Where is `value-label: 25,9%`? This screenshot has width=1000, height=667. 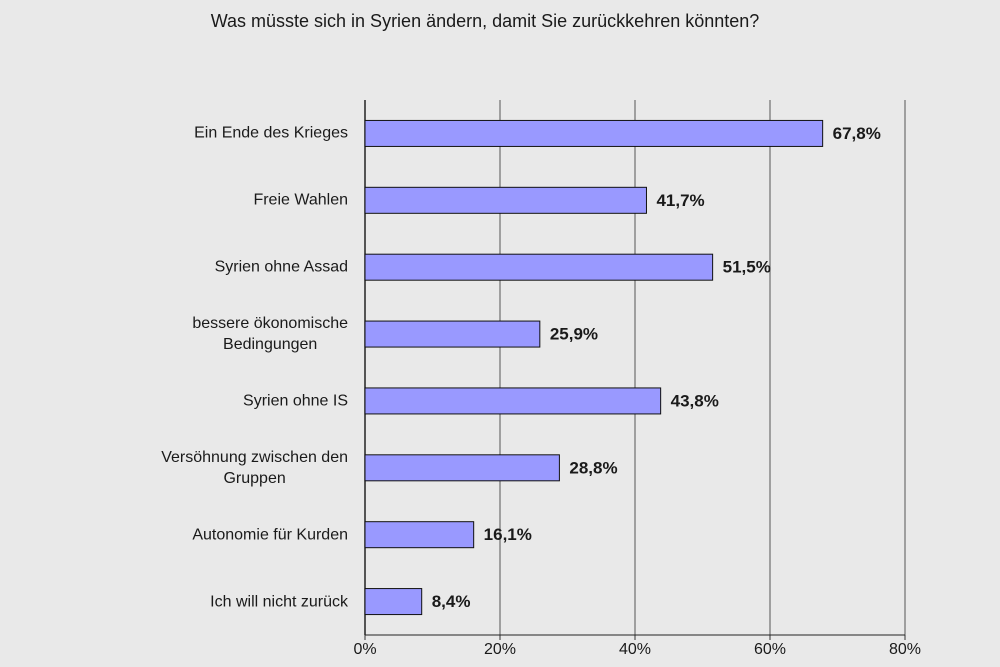 value-label: 25,9% is located at coordinates (574, 334).